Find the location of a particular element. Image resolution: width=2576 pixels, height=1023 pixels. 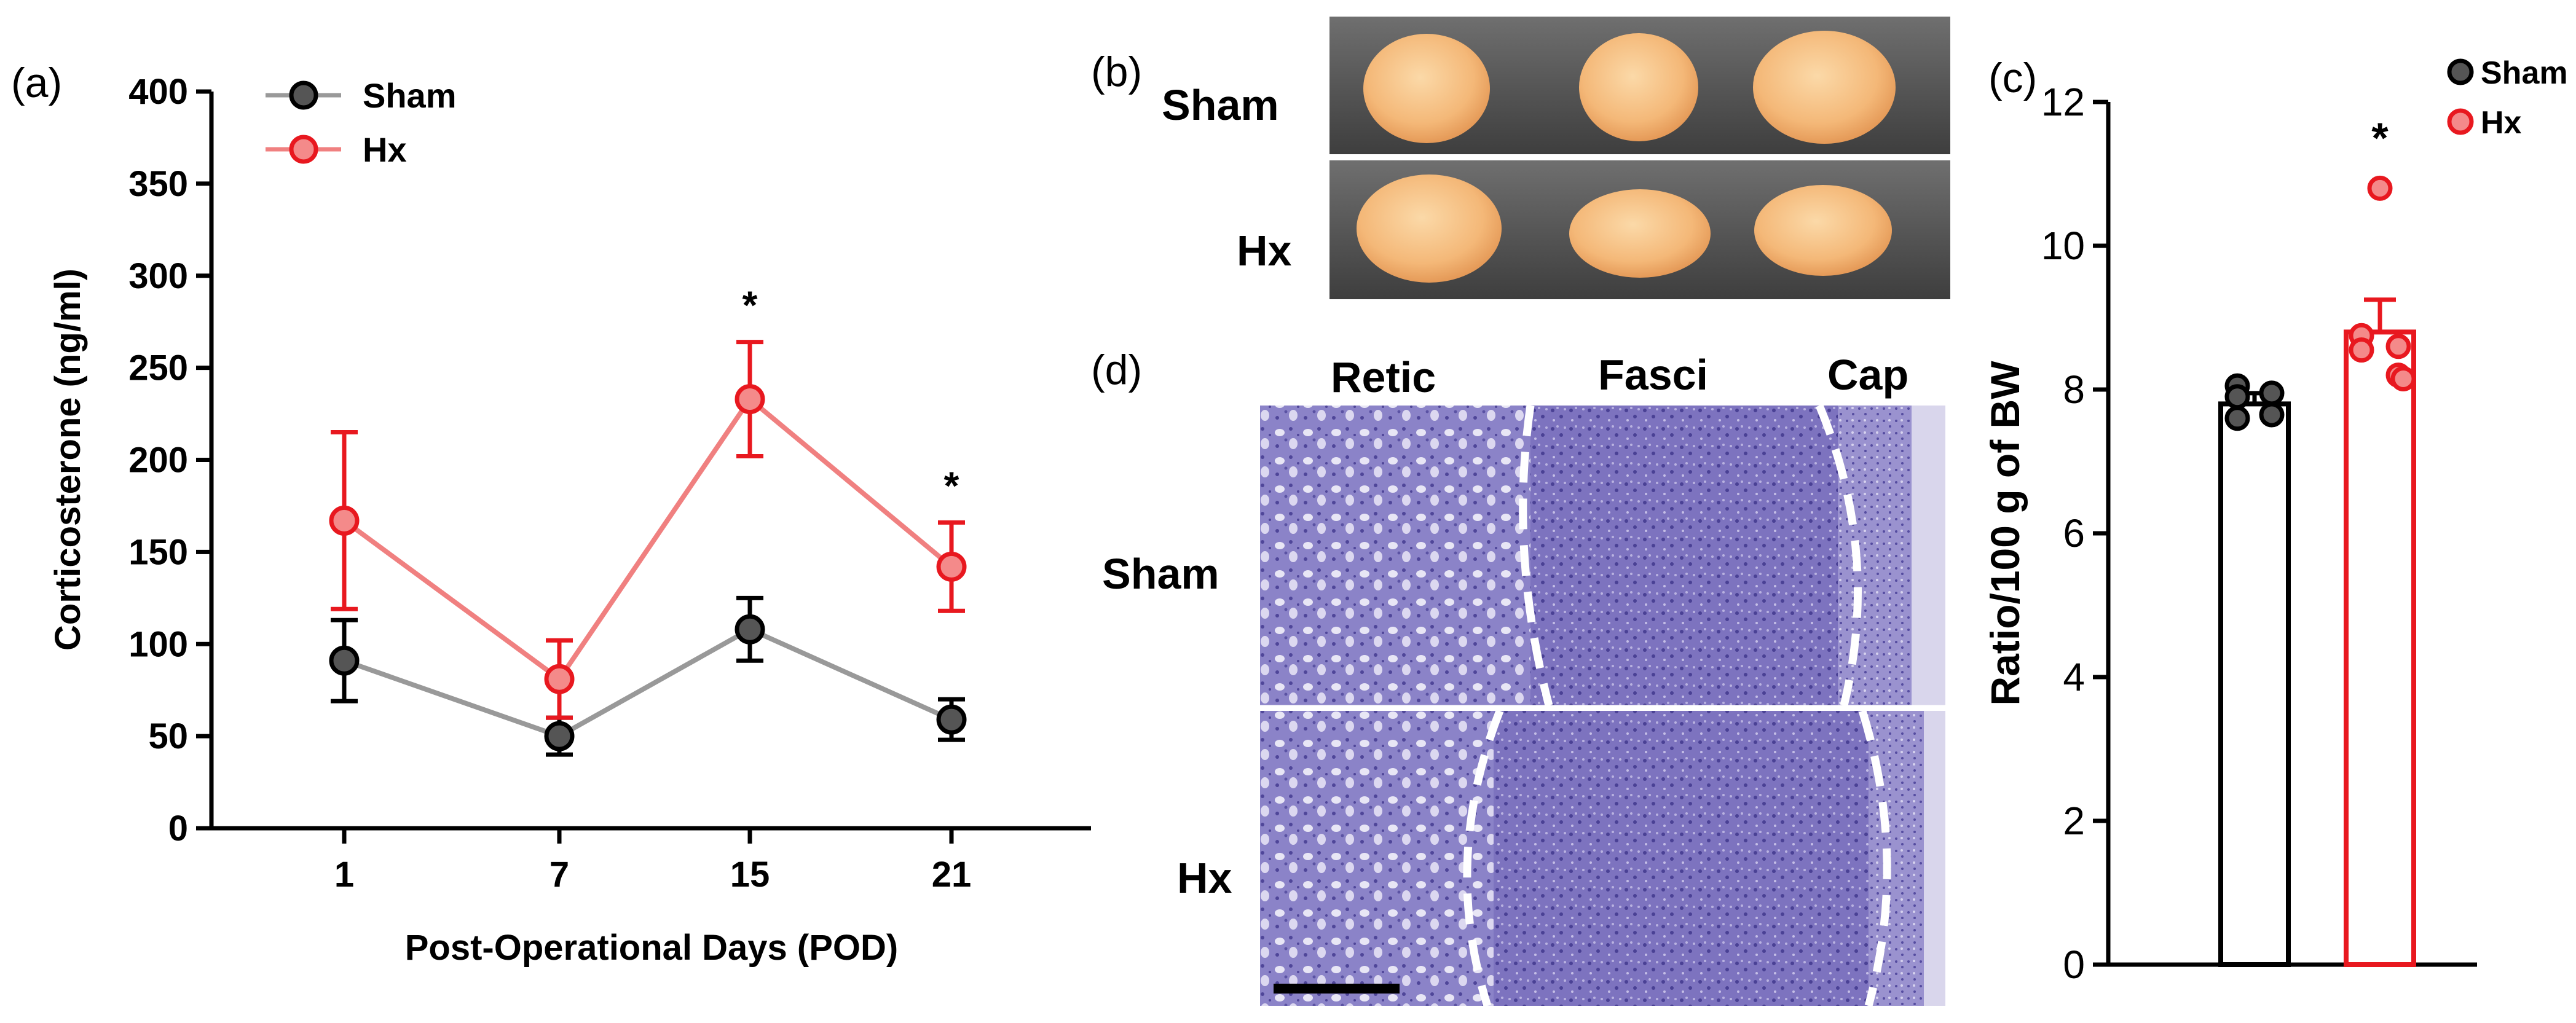

panel-d-letter: (d) is located at coordinates (1117, 370).